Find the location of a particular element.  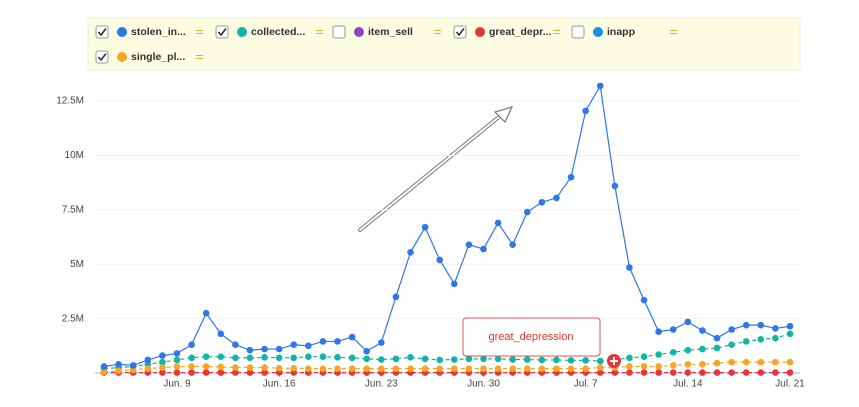

legend-item: item_sell is located at coordinates (386, 32).